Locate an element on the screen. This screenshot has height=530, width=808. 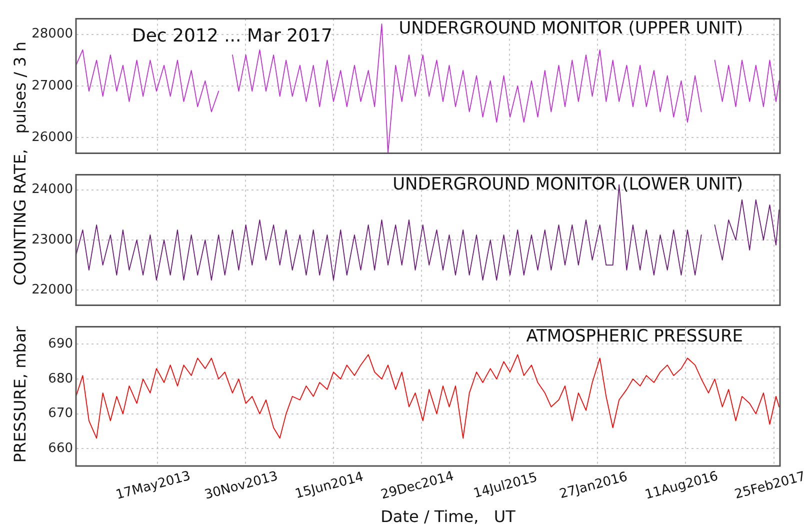
y-tick-label: 28000 is located at coordinates (52, 34).